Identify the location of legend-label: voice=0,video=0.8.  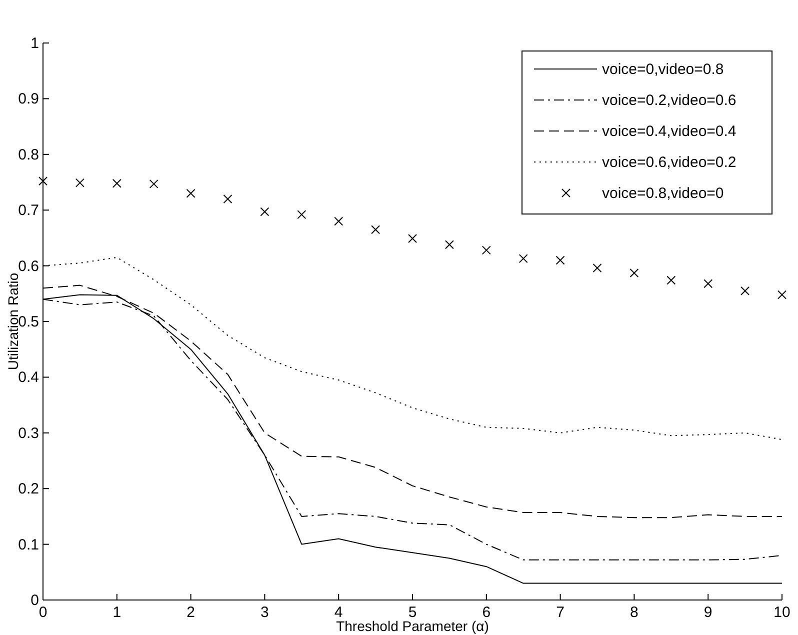
(663, 69).